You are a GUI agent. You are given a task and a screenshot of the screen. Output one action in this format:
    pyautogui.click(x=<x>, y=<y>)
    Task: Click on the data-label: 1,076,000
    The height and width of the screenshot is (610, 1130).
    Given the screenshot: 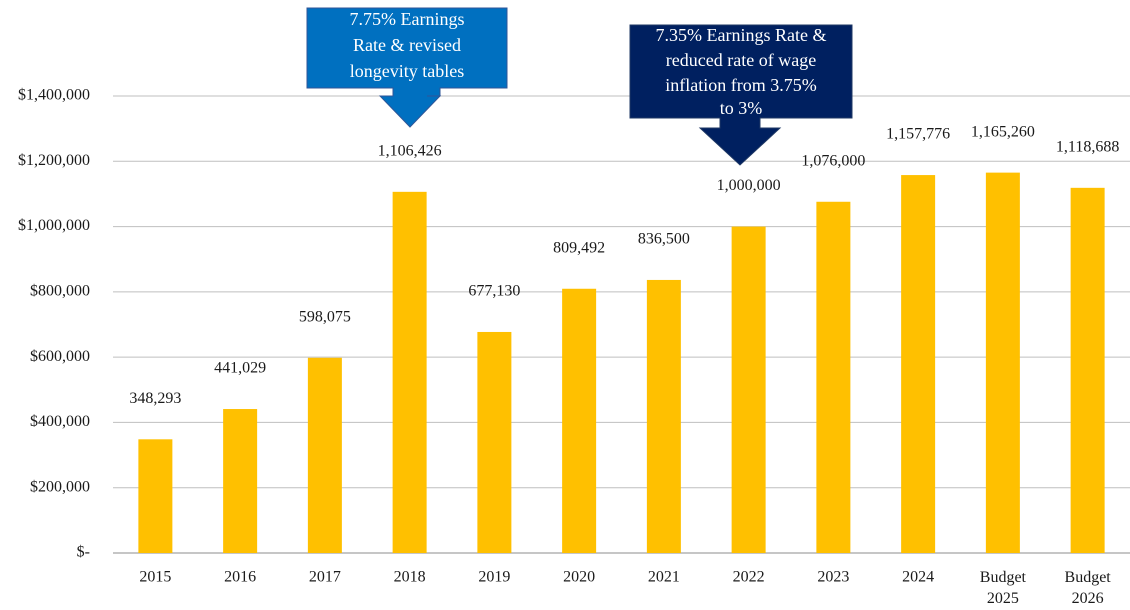 What is the action you would take?
    pyautogui.click(x=833, y=160)
    